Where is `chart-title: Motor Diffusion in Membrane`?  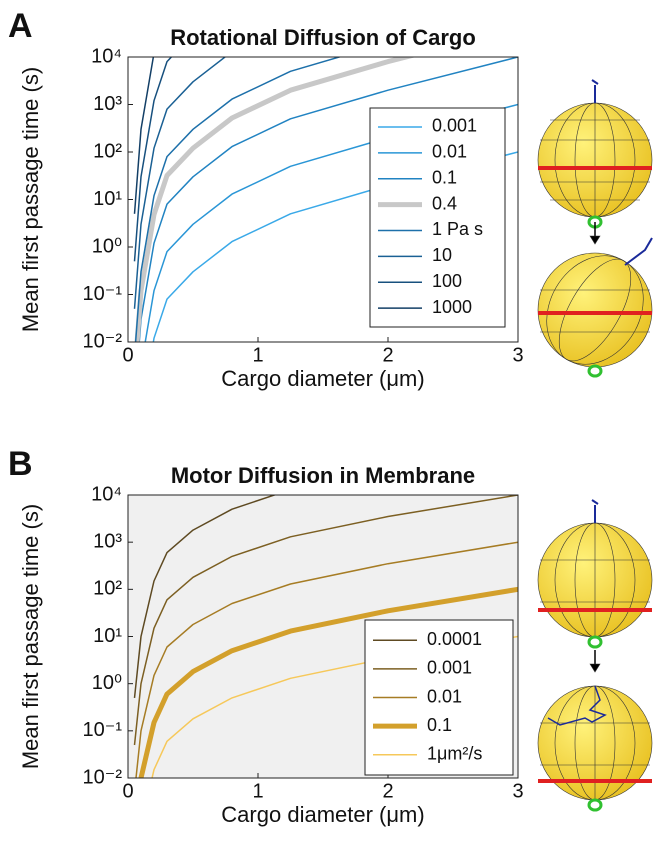
chart-title: Motor Diffusion in Membrane is located at coordinates (323, 475).